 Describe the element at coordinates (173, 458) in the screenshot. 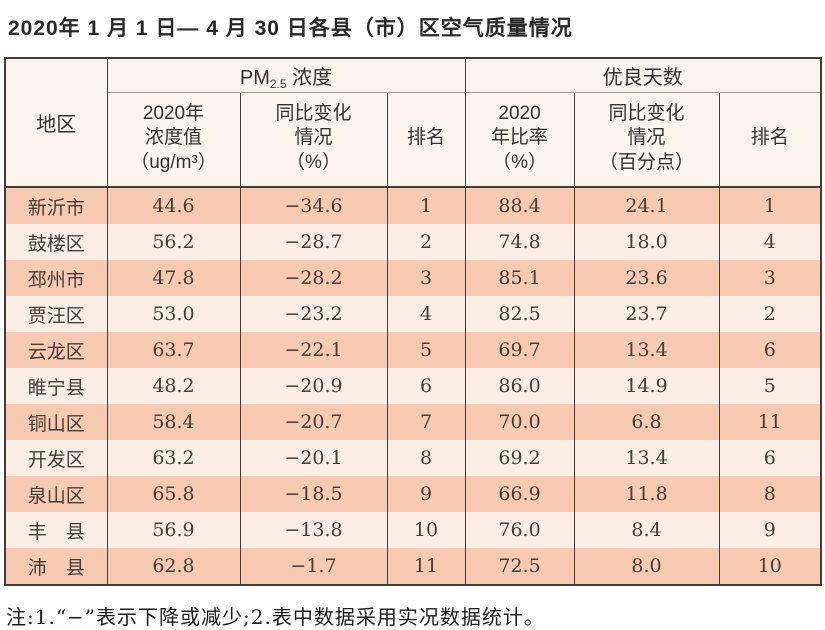

I see `cell-pm-value: 63.2` at that location.